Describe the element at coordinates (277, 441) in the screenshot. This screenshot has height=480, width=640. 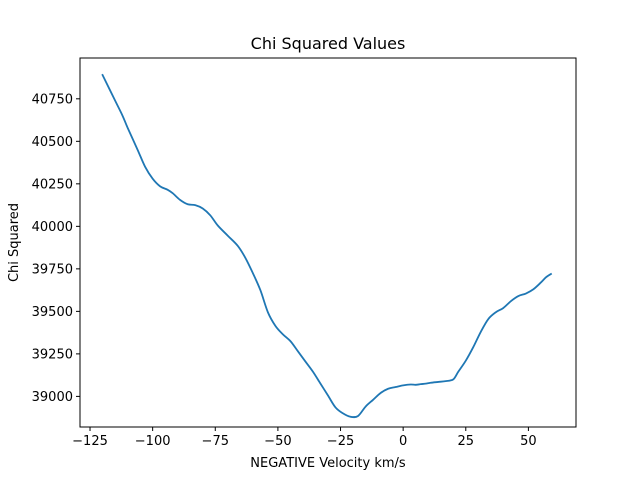
I see `x-tick-label: −50` at that location.